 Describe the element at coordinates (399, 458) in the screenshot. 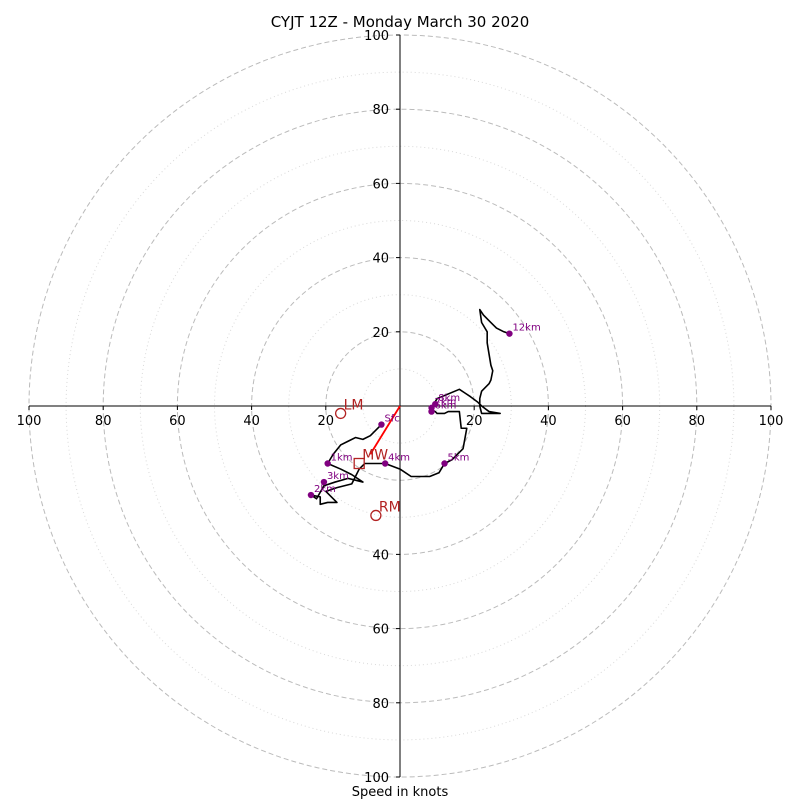

I see `height-label: 4km` at that location.